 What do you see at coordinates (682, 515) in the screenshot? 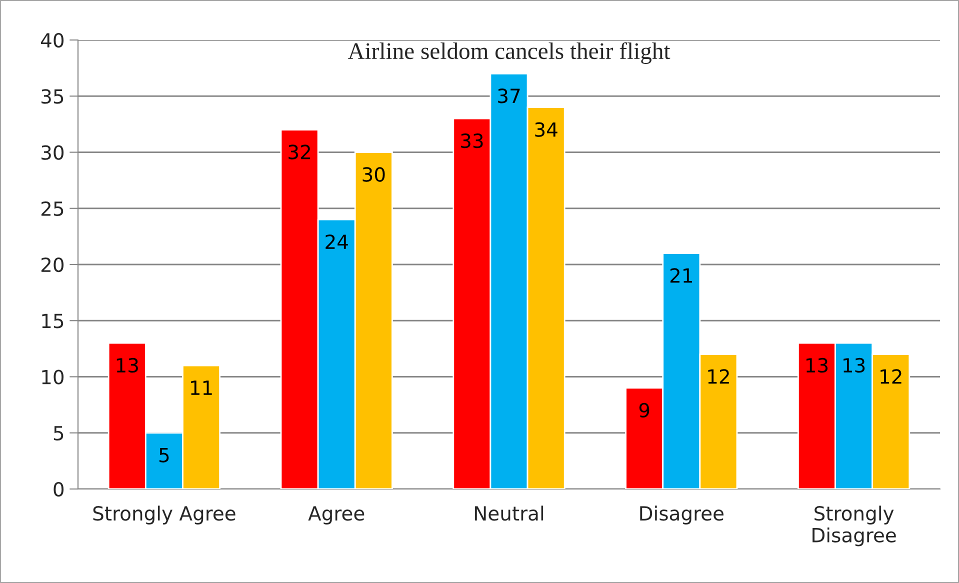
I see `x-tick-label: Disagree` at bounding box center [682, 515].